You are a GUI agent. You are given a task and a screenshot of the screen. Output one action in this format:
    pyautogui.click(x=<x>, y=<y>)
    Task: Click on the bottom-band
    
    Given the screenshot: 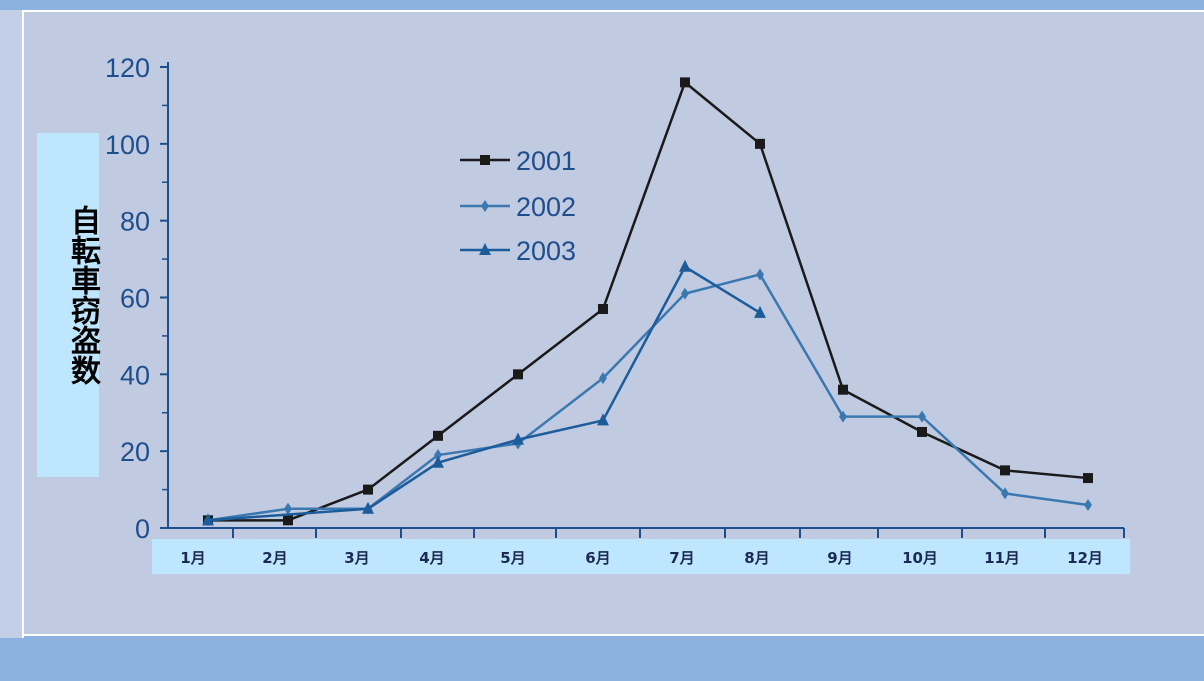 What is the action you would take?
    pyautogui.click(x=602, y=659)
    